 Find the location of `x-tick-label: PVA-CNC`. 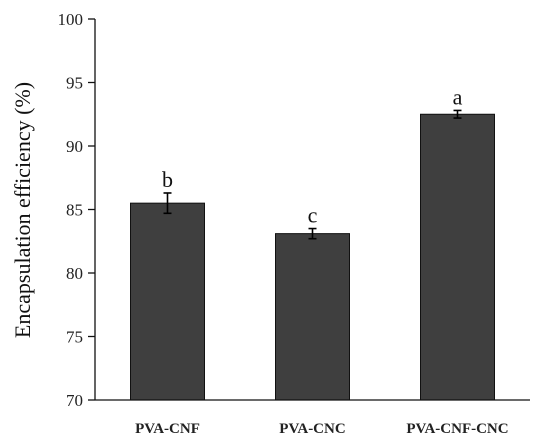

x-tick-label: PVA-CNC is located at coordinates (312, 429).